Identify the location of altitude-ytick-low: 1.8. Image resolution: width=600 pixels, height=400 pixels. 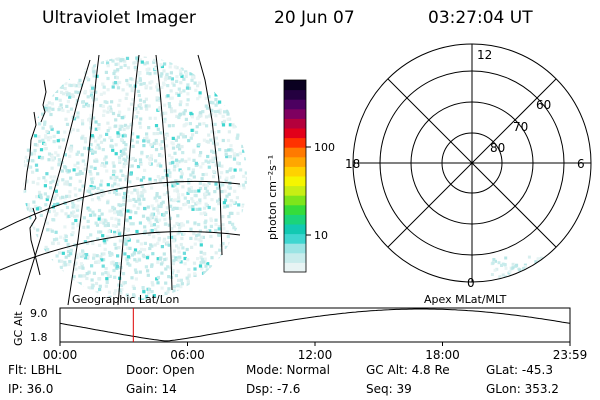
(39, 337).